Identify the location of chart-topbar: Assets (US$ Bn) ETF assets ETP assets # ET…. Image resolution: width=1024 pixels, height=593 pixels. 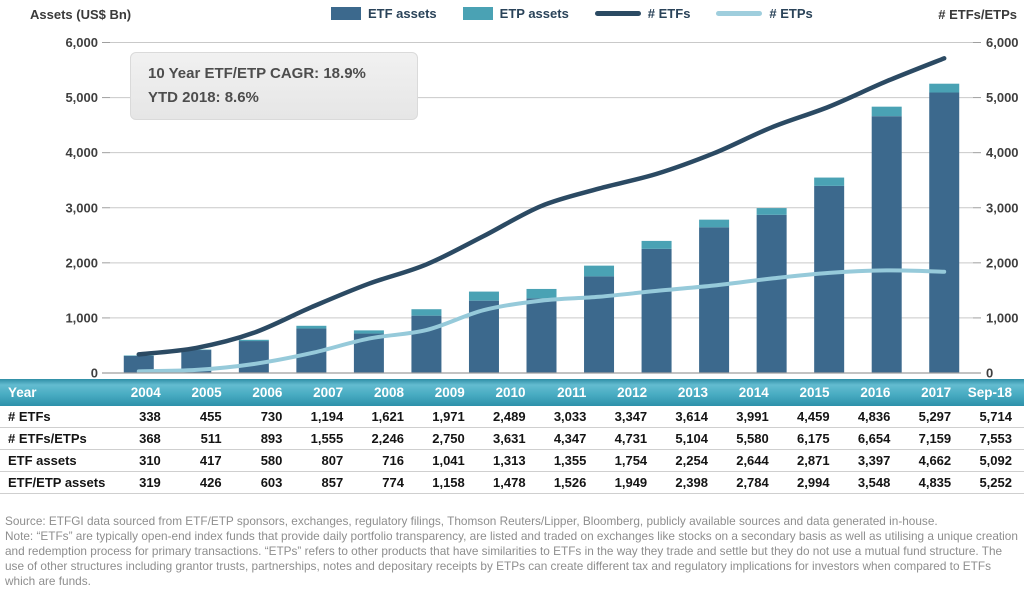
(512, 16).